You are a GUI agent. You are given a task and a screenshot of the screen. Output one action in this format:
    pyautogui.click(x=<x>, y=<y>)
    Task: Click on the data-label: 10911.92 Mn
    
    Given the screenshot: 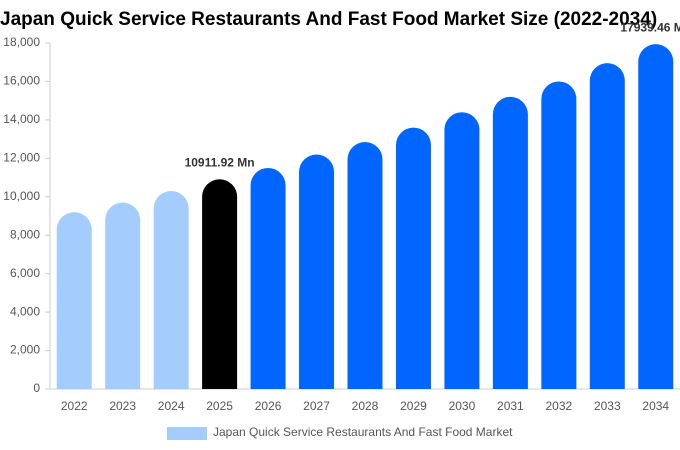 What is the action you would take?
    pyautogui.click(x=220, y=162)
    